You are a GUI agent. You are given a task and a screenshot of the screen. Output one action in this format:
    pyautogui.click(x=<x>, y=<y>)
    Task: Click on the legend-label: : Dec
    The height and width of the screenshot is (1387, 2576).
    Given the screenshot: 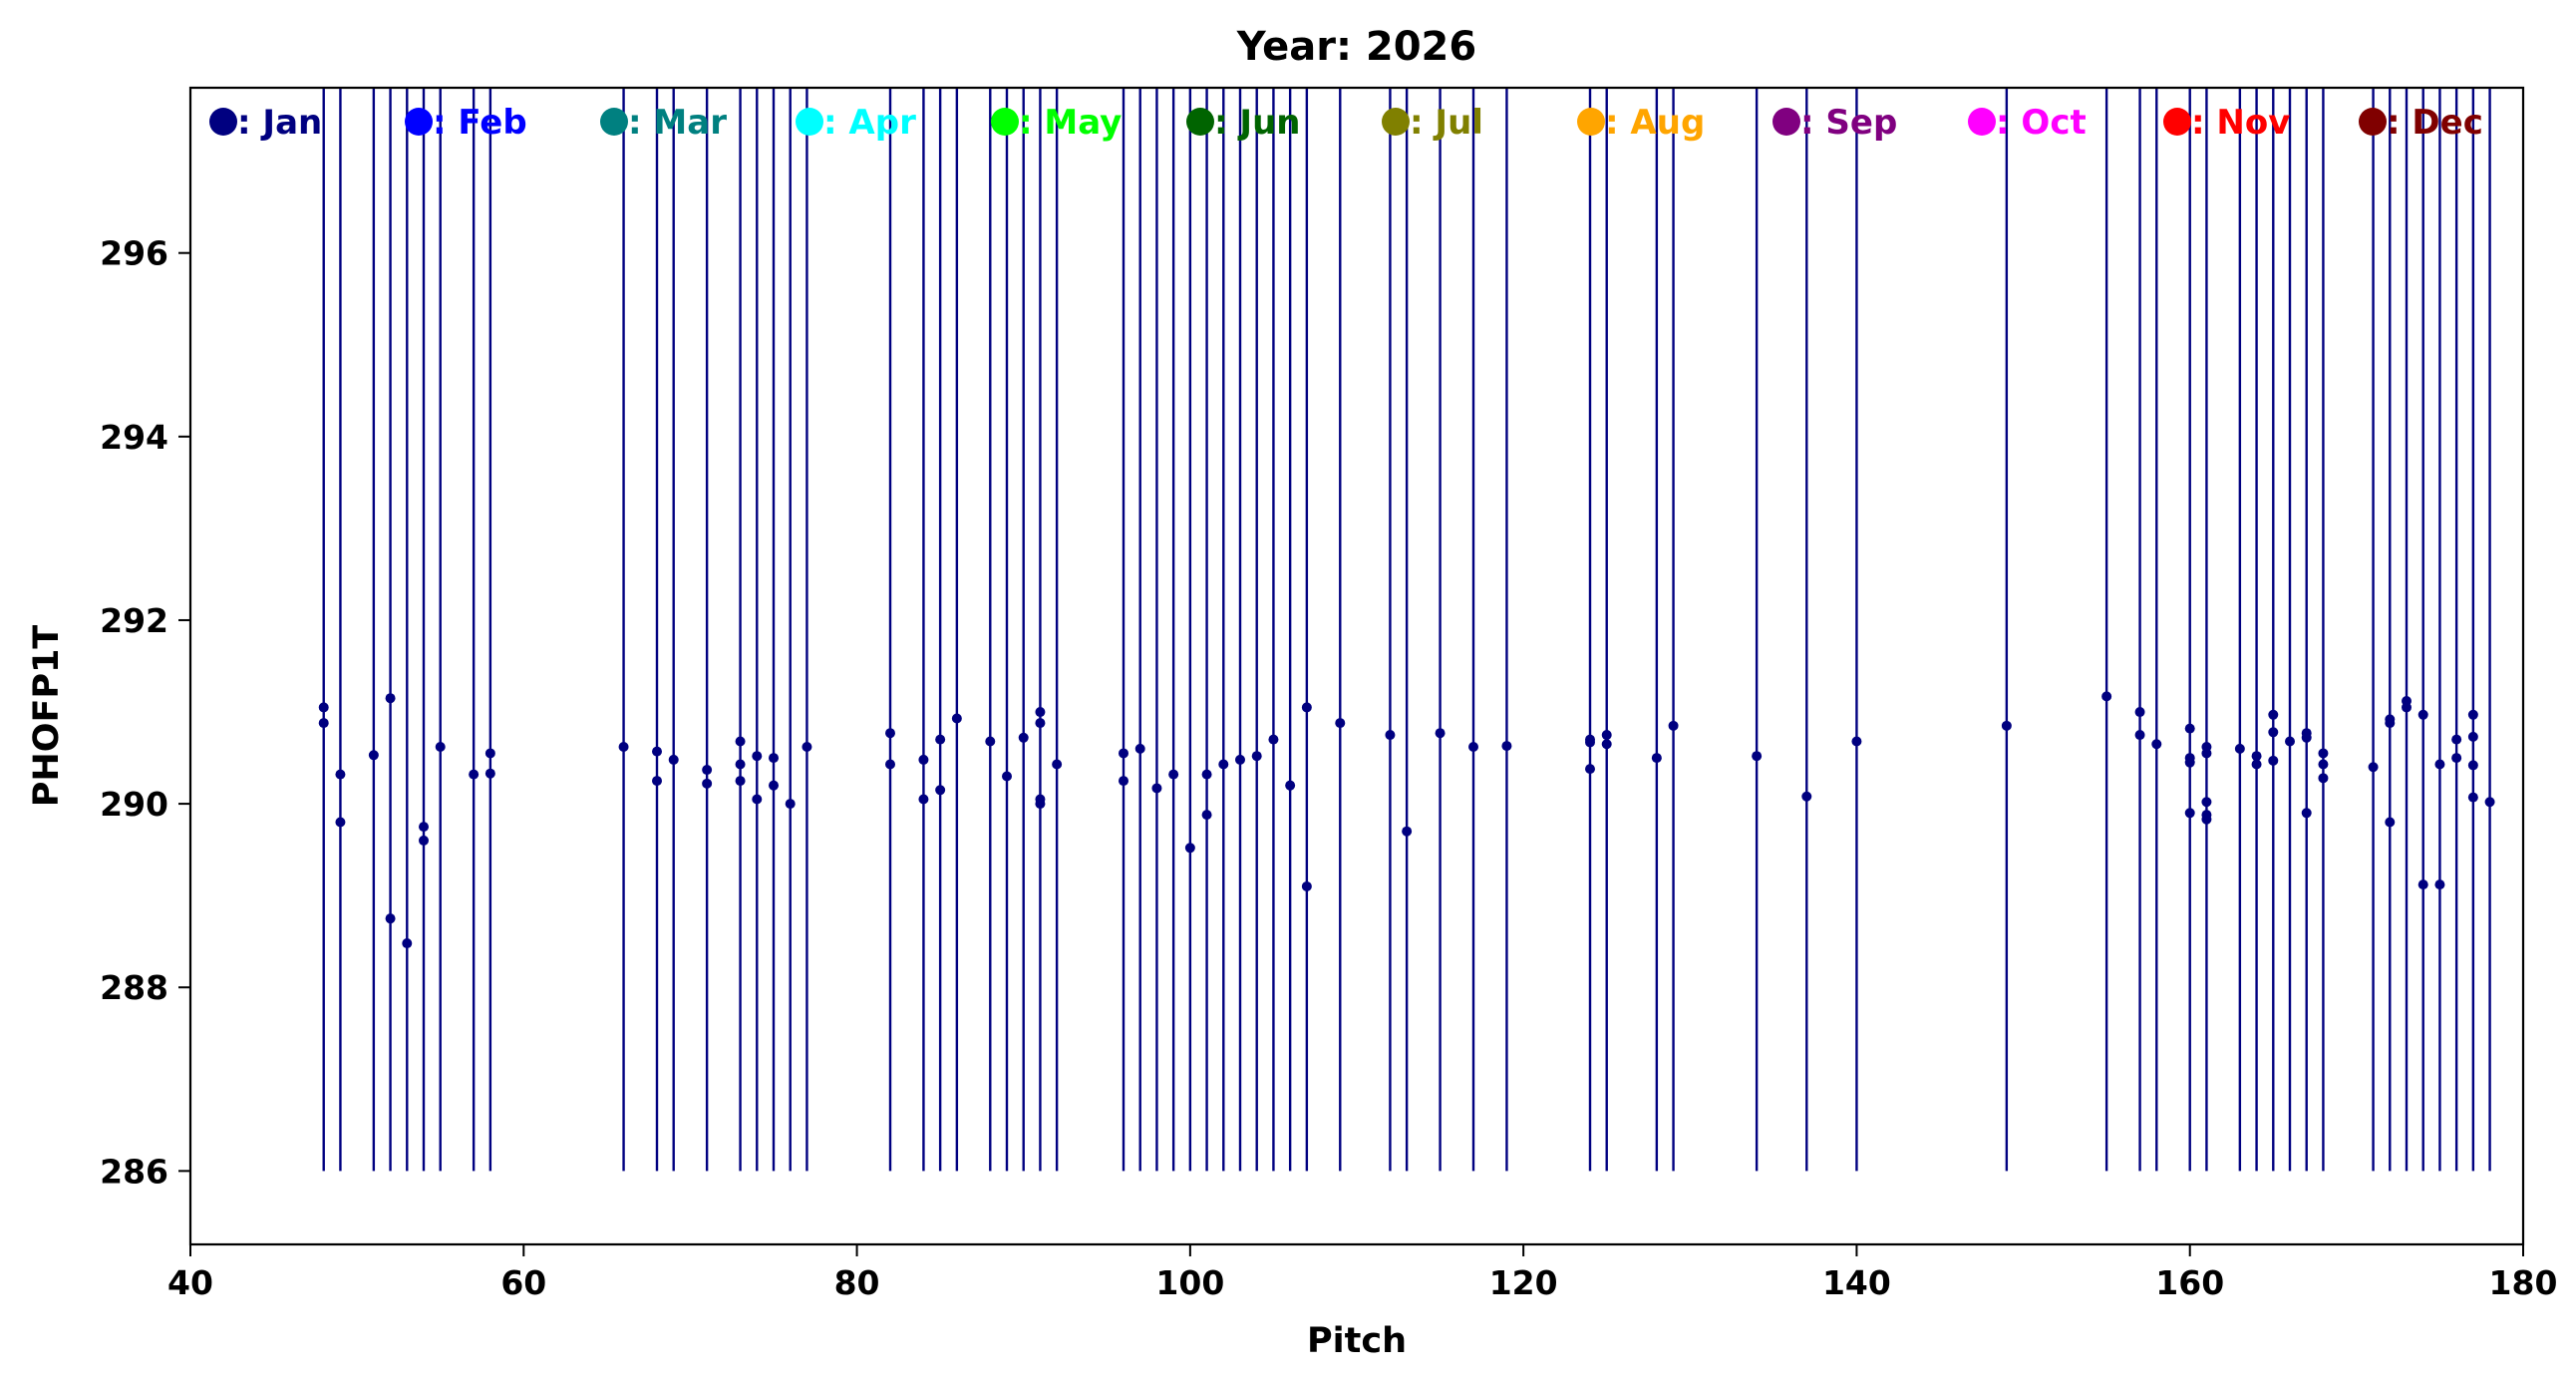 What is the action you would take?
    pyautogui.click(x=2435, y=123)
    